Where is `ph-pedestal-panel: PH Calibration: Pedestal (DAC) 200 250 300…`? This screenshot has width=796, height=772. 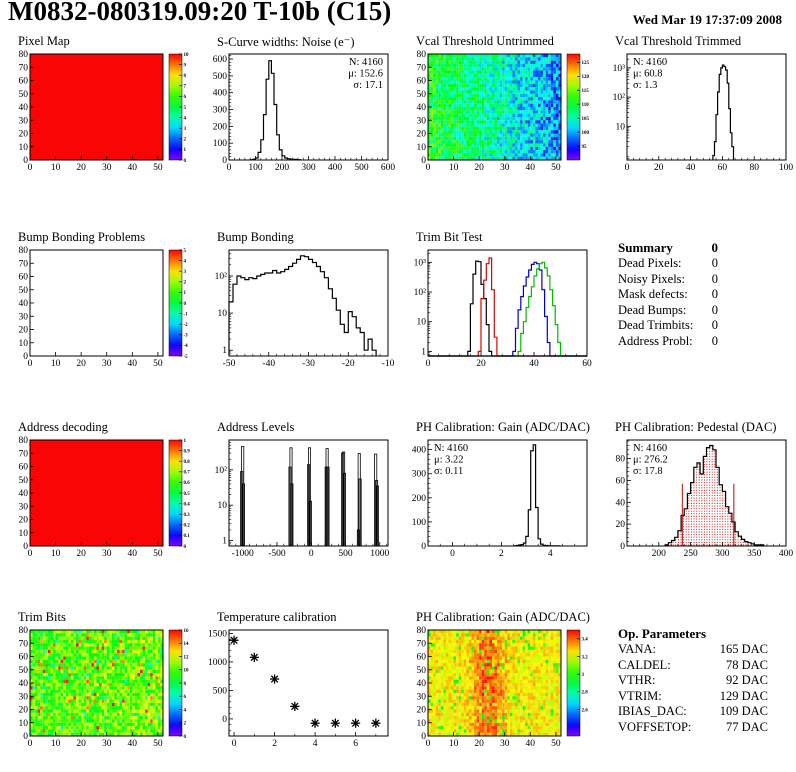 ph-pedestal-panel: PH Calibration: Pedestal (DAC) 200 250 300… is located at coordinates (696, 509).